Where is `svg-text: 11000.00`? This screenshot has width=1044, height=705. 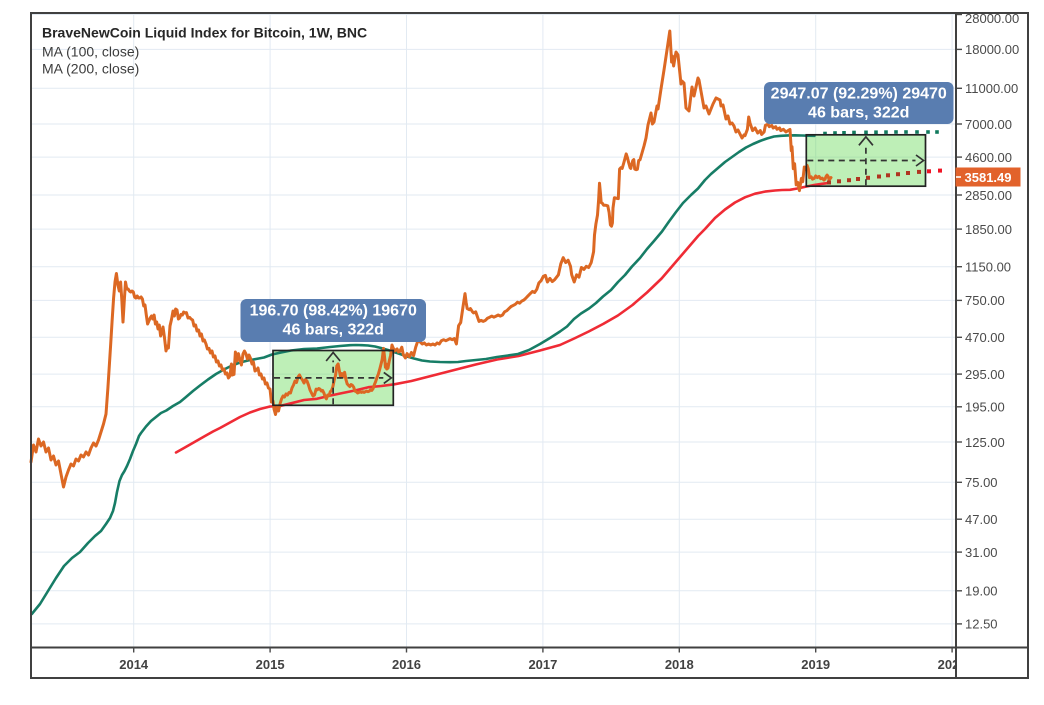 svg-text: 11000.00 is located at coordinates (991, 88).